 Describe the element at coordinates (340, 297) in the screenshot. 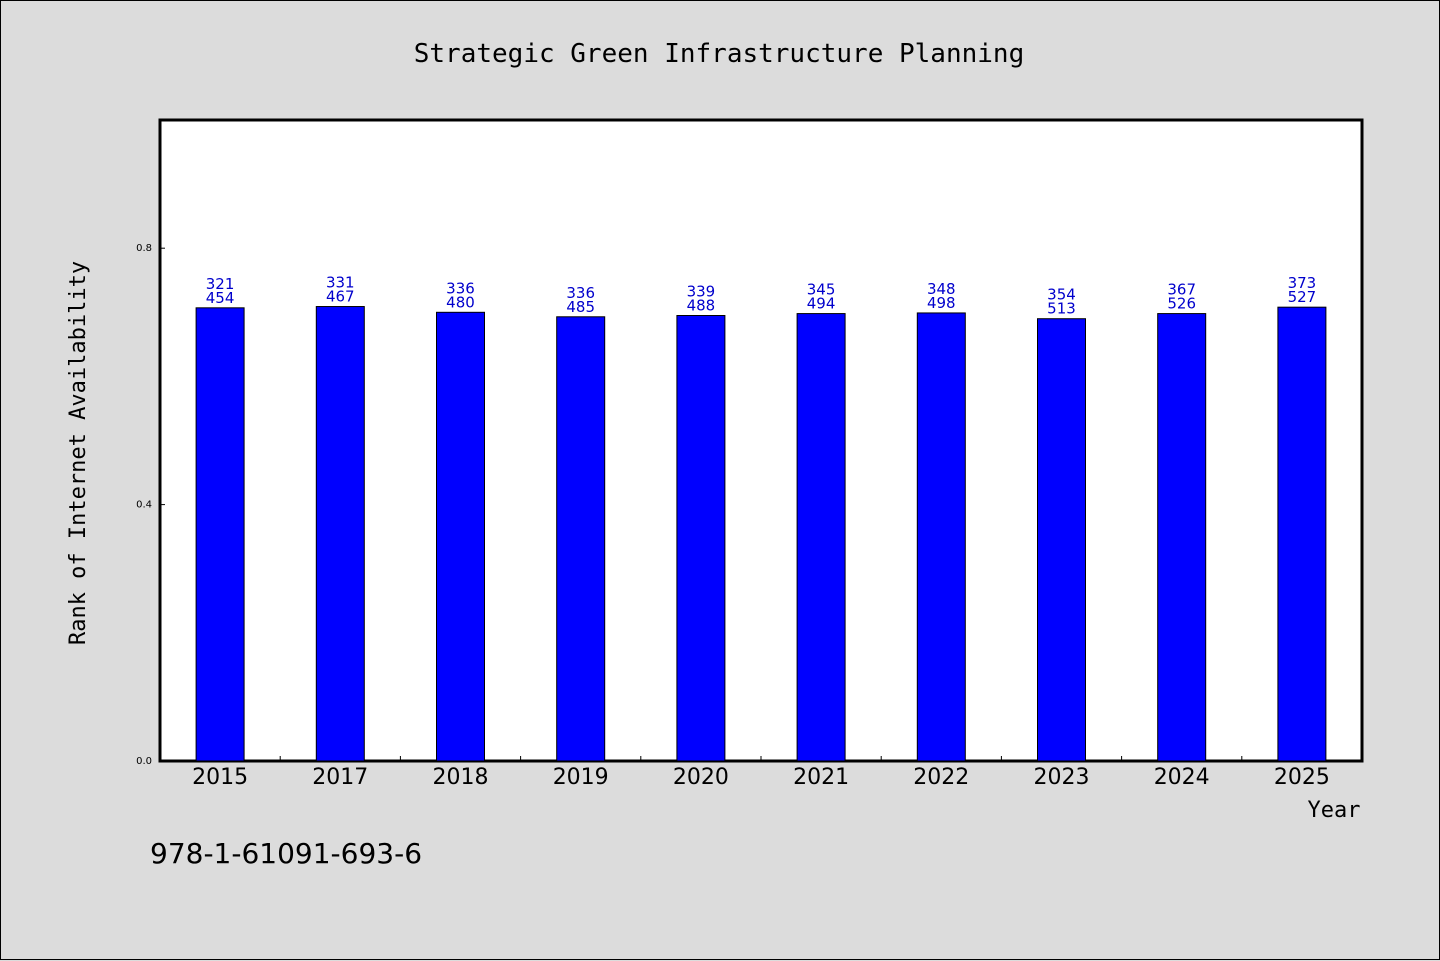

I see `data-label-bottom-2017: 467` at that location.